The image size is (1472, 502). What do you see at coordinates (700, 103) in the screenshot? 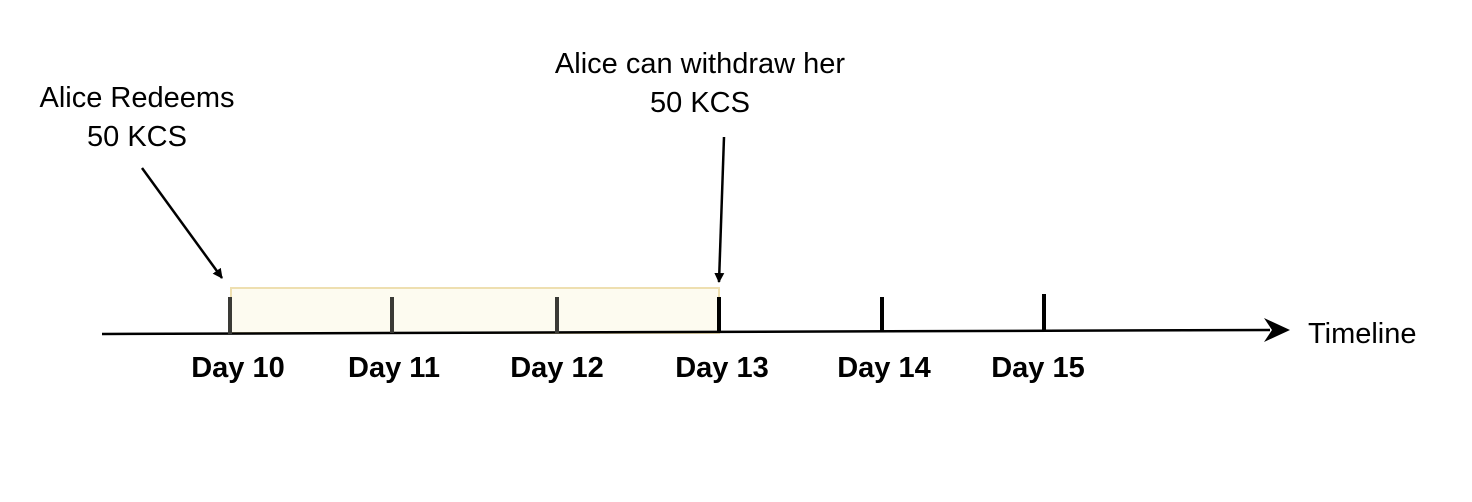
I see `withdraw-annotation-line2: 50 KCS` at bounding box center [700, 103].